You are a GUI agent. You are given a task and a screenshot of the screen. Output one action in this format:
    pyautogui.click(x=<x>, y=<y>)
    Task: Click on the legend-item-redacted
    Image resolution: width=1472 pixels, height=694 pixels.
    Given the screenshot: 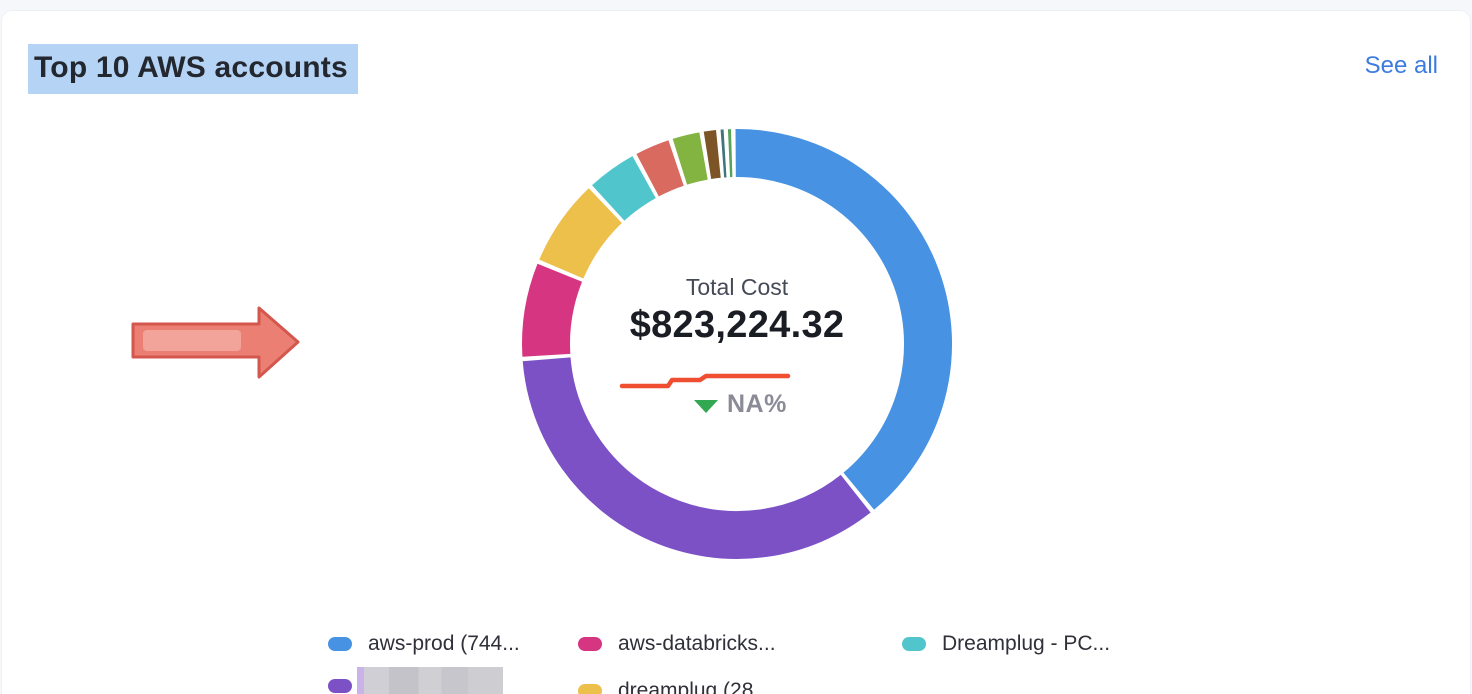 What is the action you would take?
    pyautogui.click(x=340, y=686)
    